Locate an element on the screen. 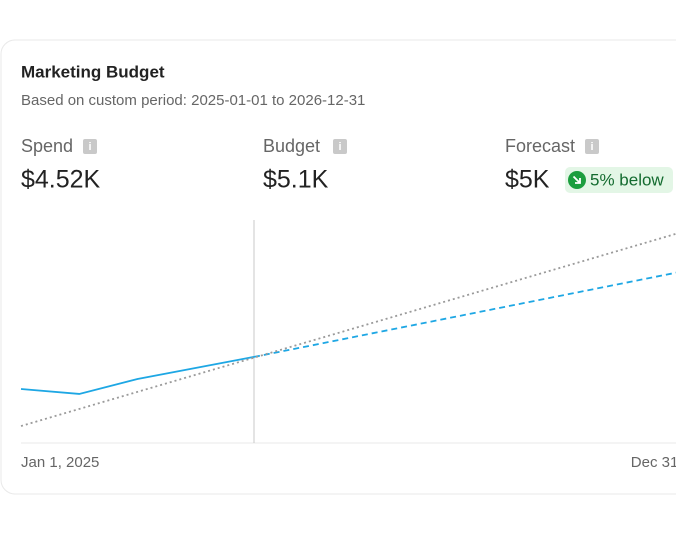 Image resolution: width=676 pixels, height=534 pixels. metric-label: Budget is located at coordinates (291, 146).